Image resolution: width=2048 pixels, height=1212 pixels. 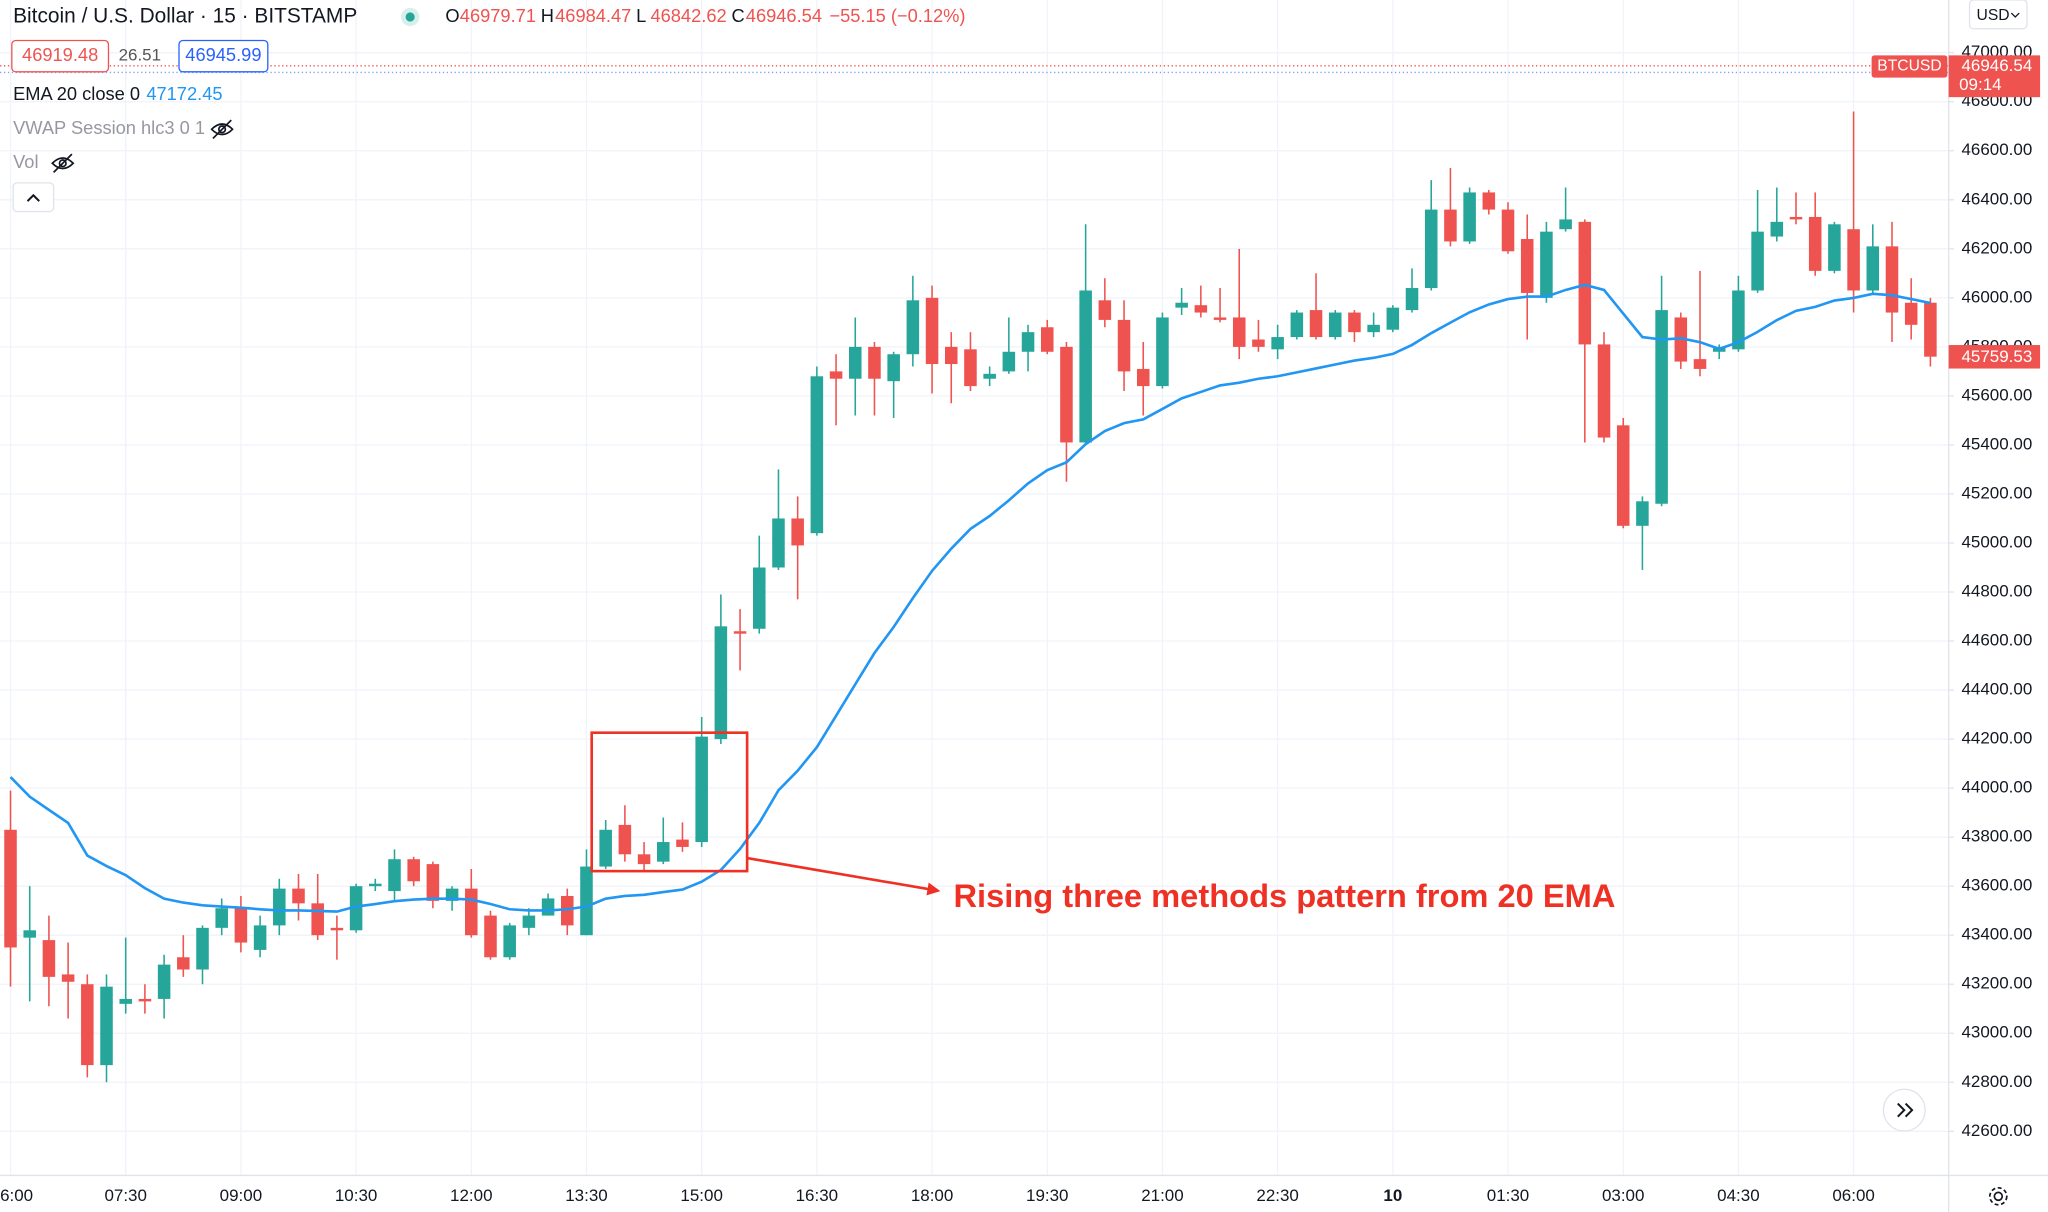 I want to click on double-chevron-icon, so click(x=1905, y=1110).